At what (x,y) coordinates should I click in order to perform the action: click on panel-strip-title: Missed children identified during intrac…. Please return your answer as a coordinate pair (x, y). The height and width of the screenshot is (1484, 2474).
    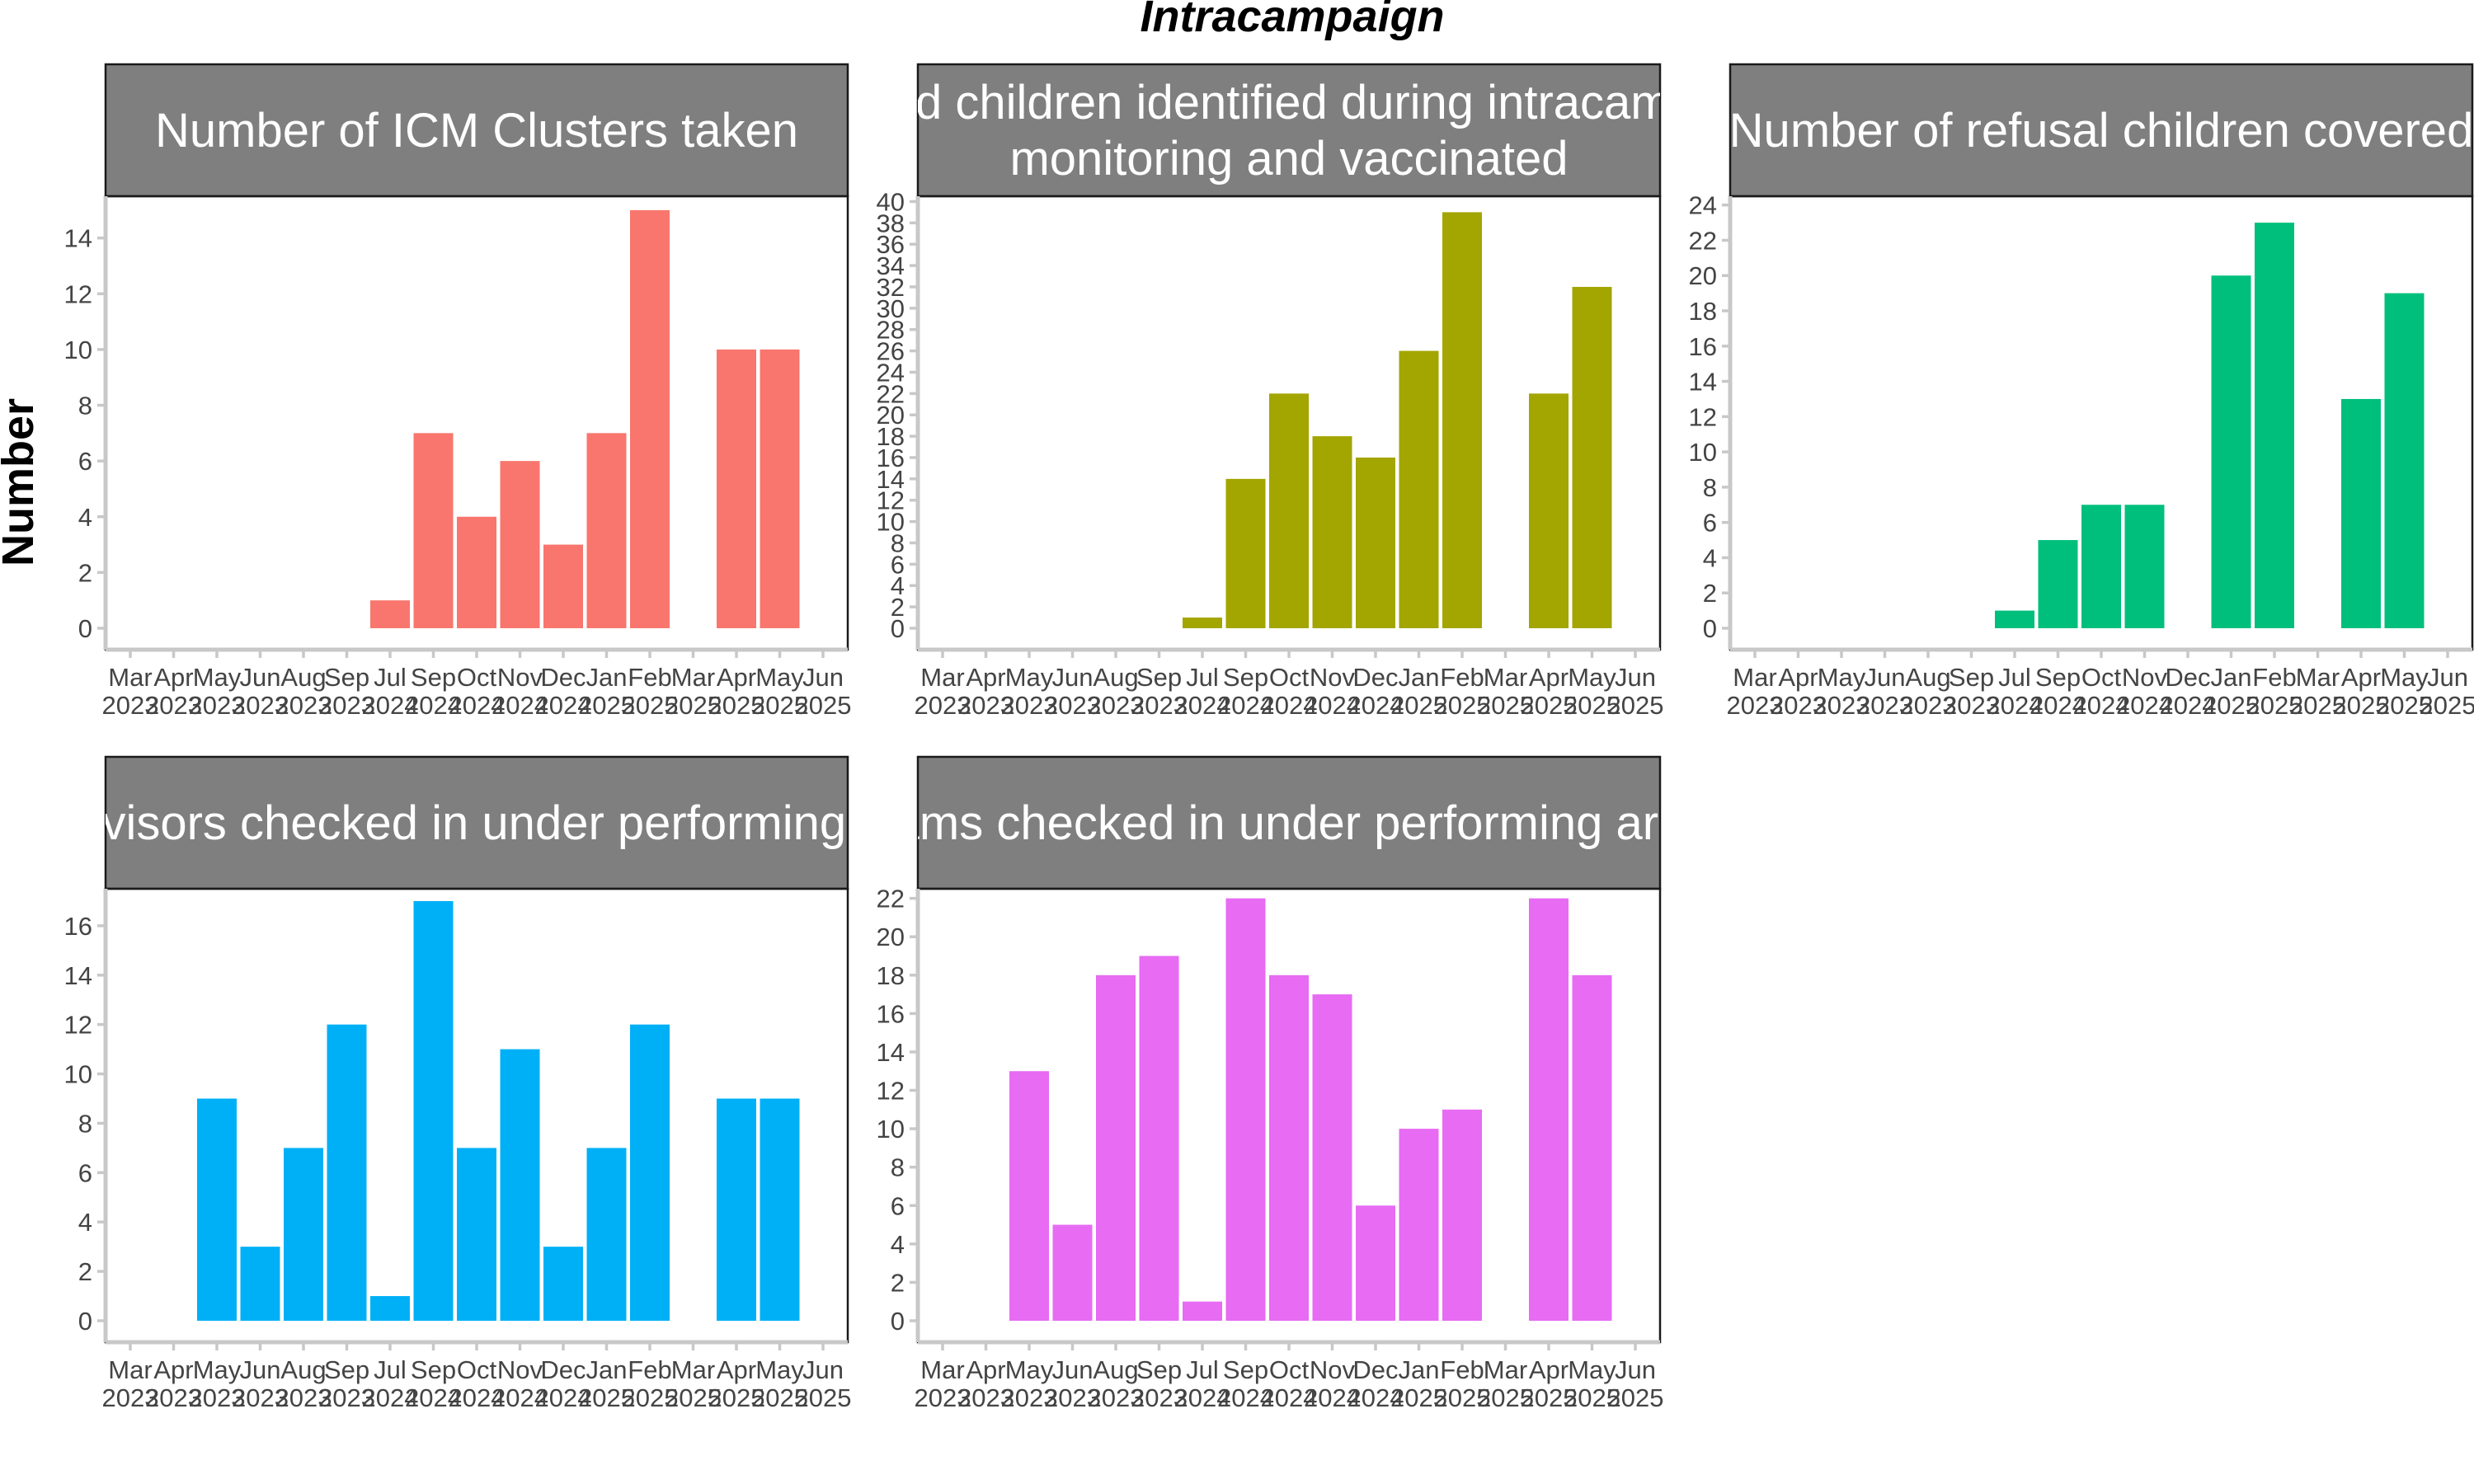
    Looking at the image, I should click on (1289, 102).